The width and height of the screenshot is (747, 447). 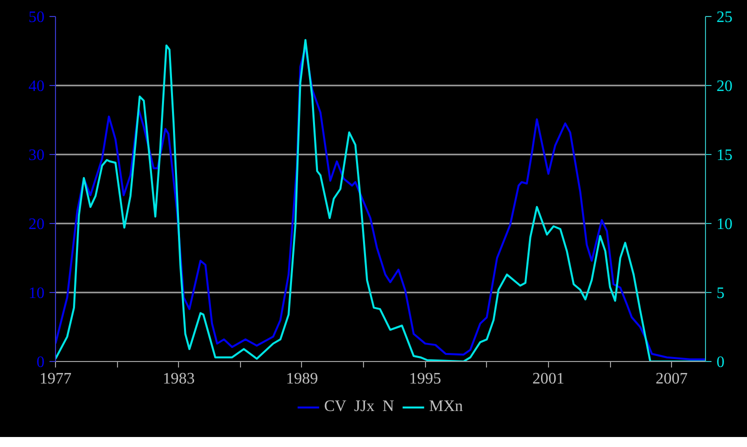 What do you see at coordinates (36, 293) in the screenshot?
I see `y-tick-label: 10` at bounding box center [36, 293].